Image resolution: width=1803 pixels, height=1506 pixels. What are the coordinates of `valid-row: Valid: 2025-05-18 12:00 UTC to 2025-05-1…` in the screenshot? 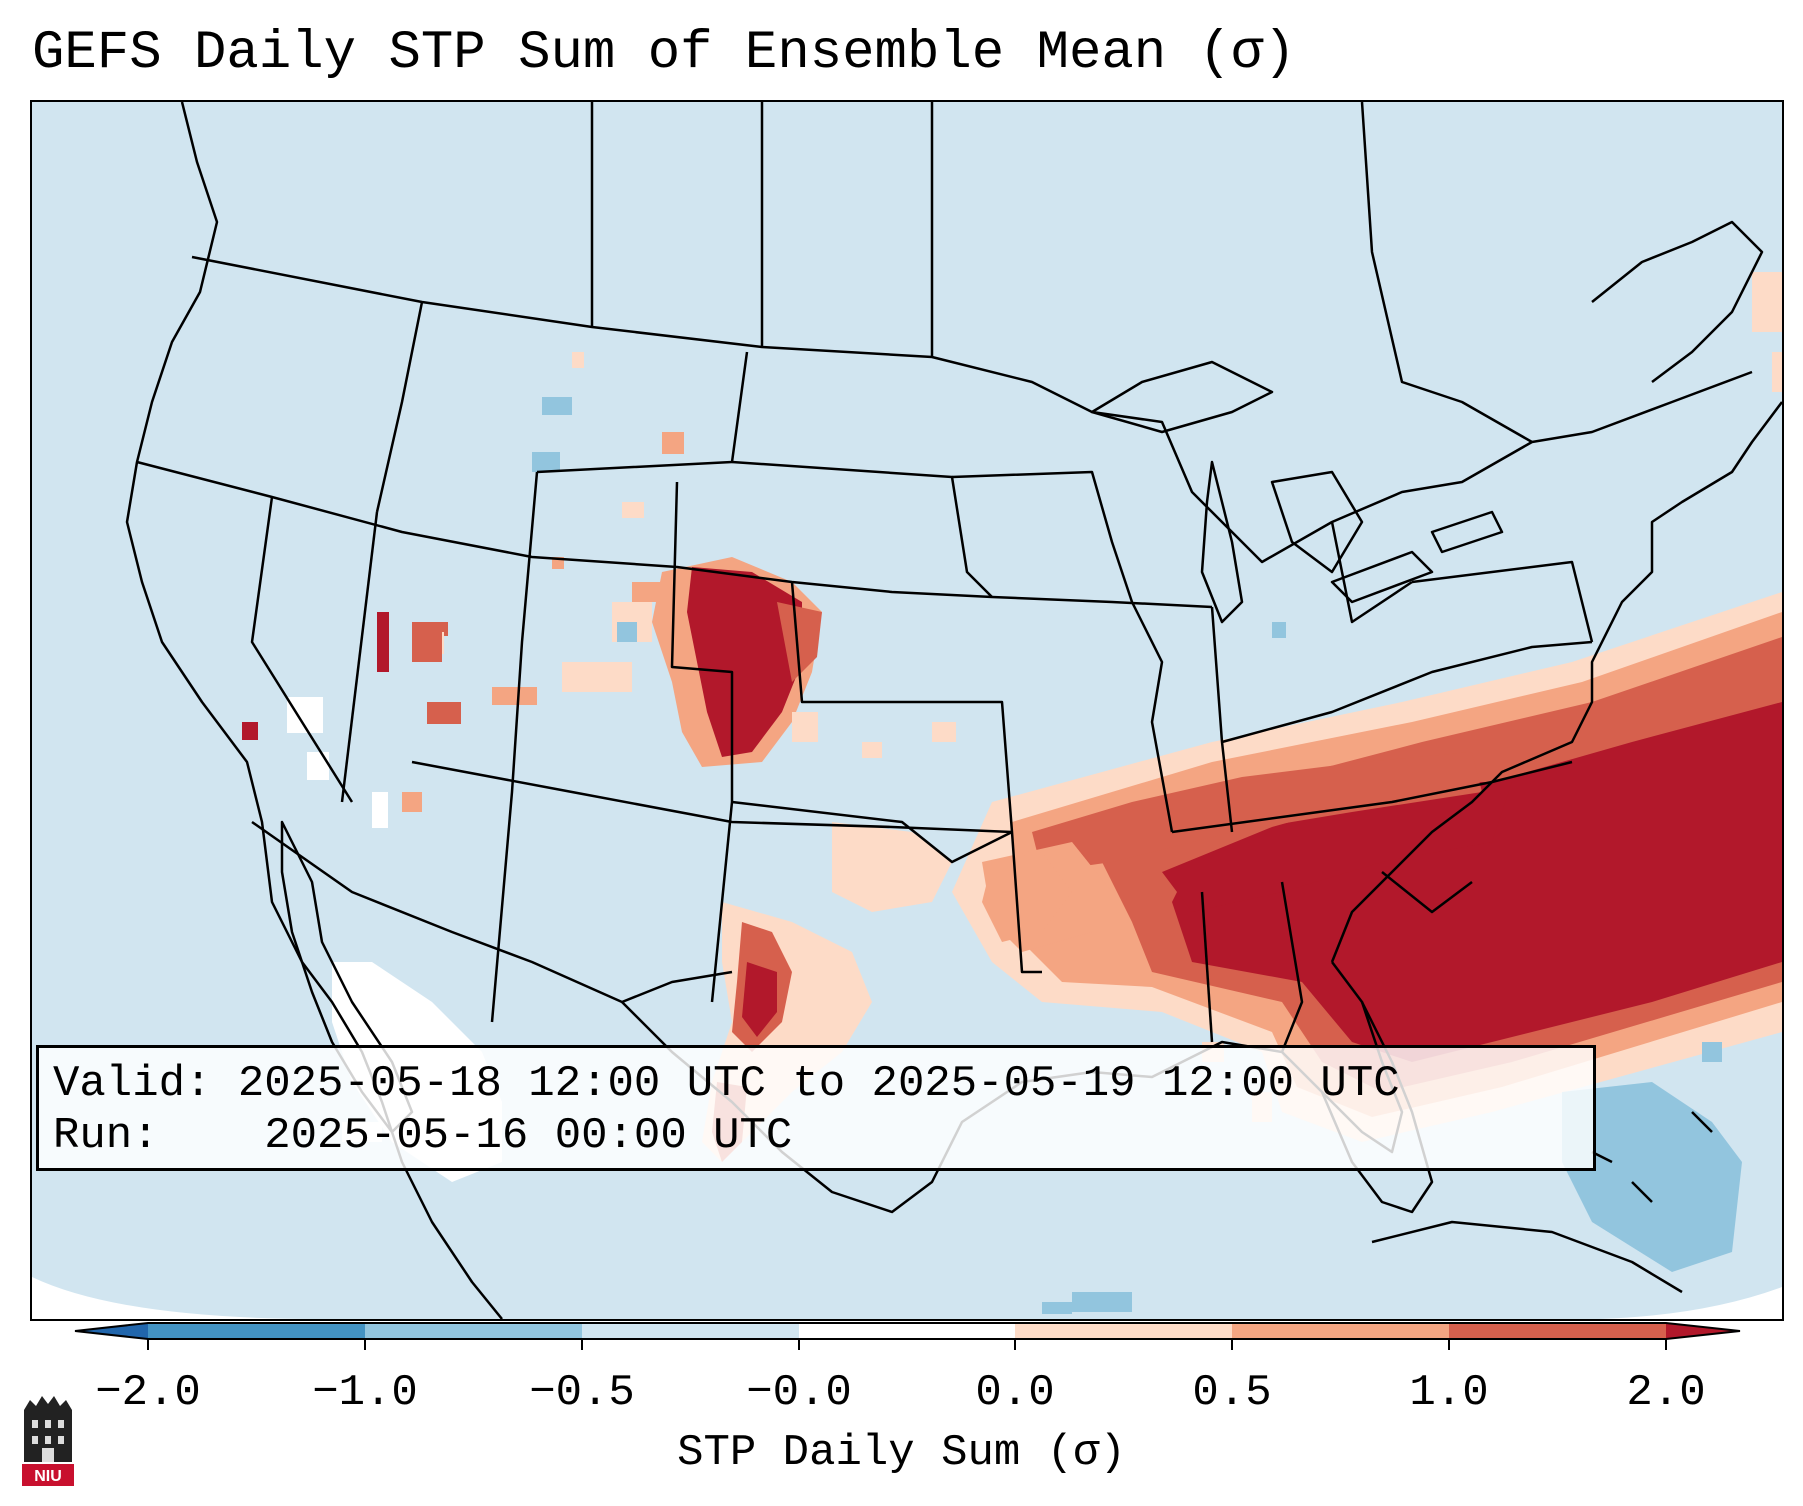 It's located at (816, 1084).